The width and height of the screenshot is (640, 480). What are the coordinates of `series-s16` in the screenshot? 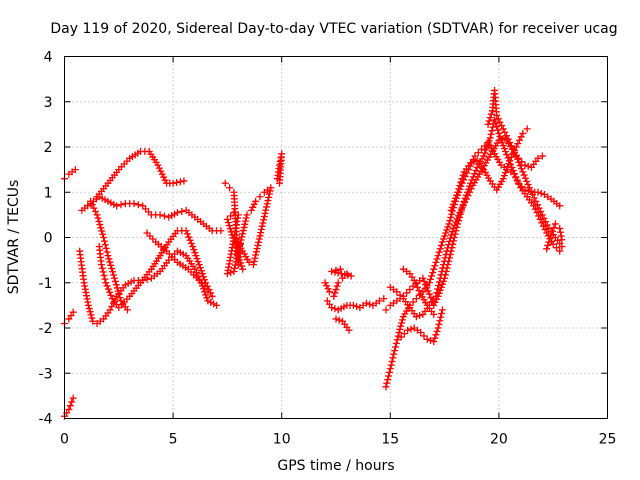 It's located at (473, 215).